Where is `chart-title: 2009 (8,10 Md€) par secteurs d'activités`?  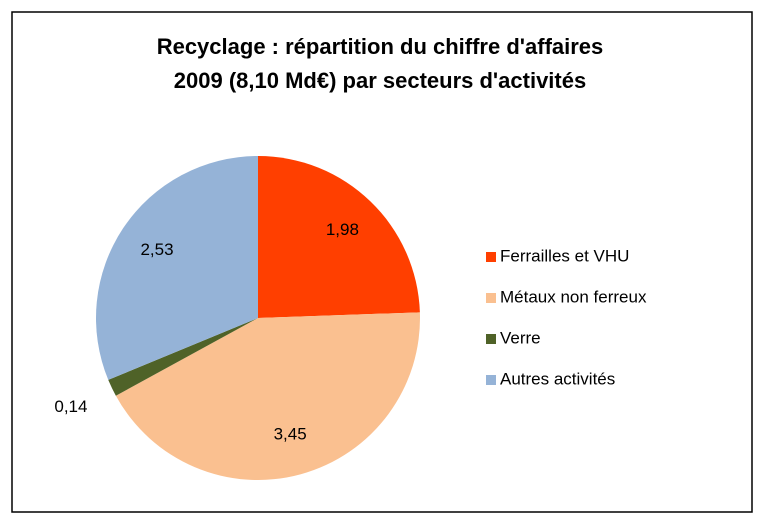 chart-title: 2009 (8,10 Md€) par secteurs d'activités is located at coordinates (380, 80).